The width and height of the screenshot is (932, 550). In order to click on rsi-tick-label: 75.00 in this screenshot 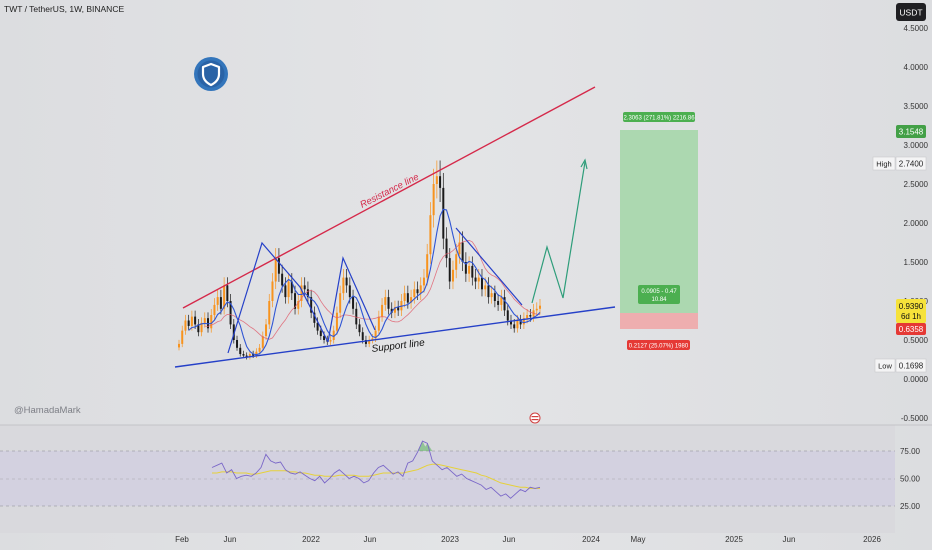, I will do `click(910, 451)`.